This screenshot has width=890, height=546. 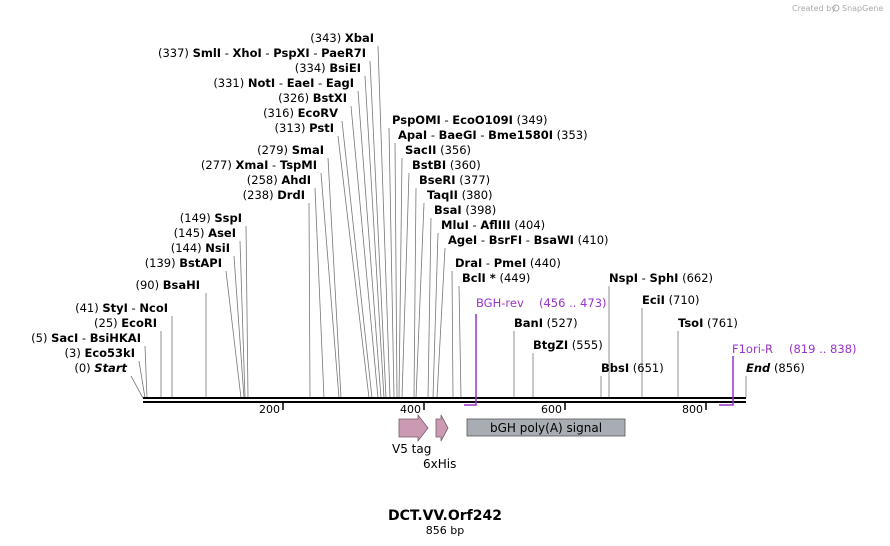 I want to click on enzyme-label: (0) Start, so click(x=100, y=368).